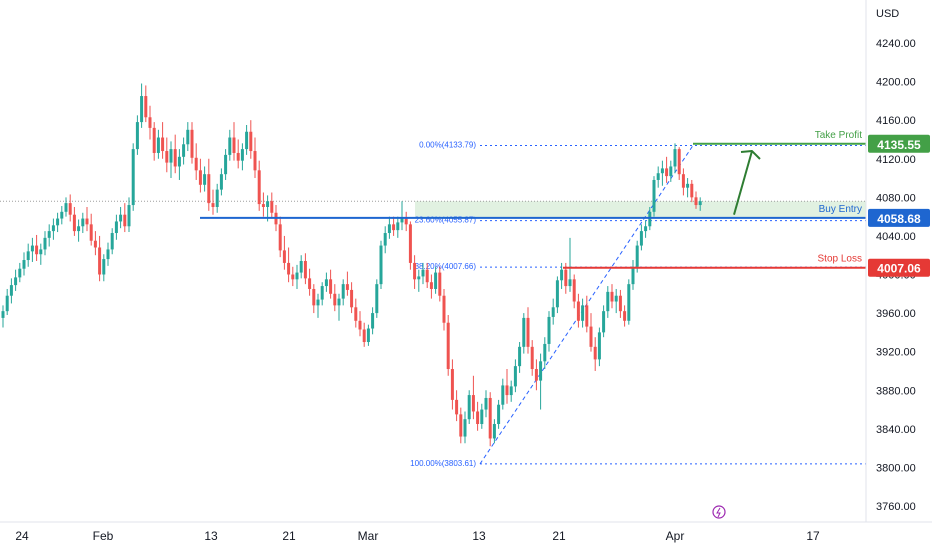 The height and width of the screenshot is (555, 932). I want to click on time-axis: 24 Feb 13 21 Mar 13 21 Apr 17, so click(466, 524).